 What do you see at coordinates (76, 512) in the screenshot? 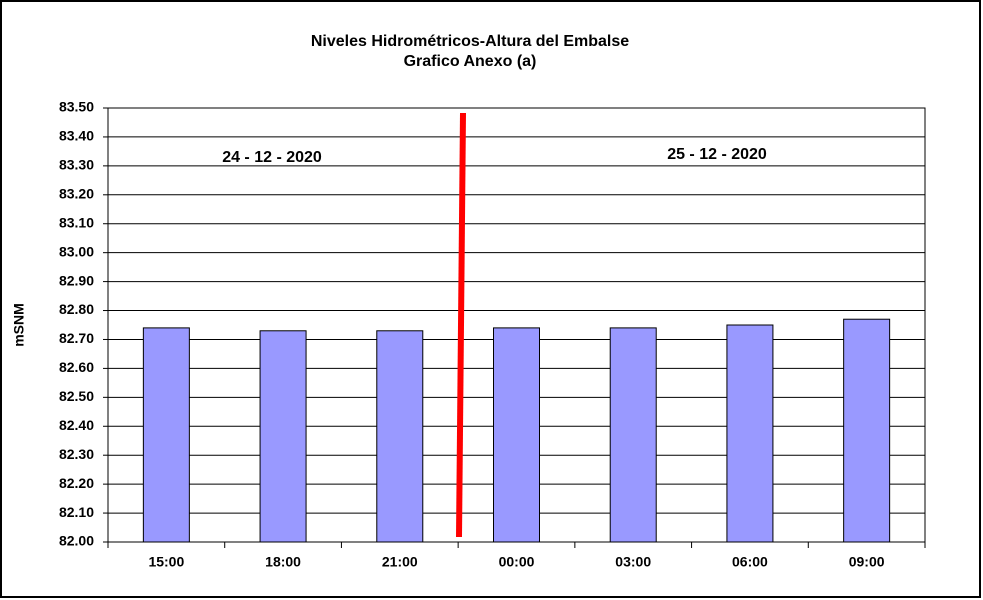
I see `y-tick-label: 82.10` at bounding box center [76, 512].